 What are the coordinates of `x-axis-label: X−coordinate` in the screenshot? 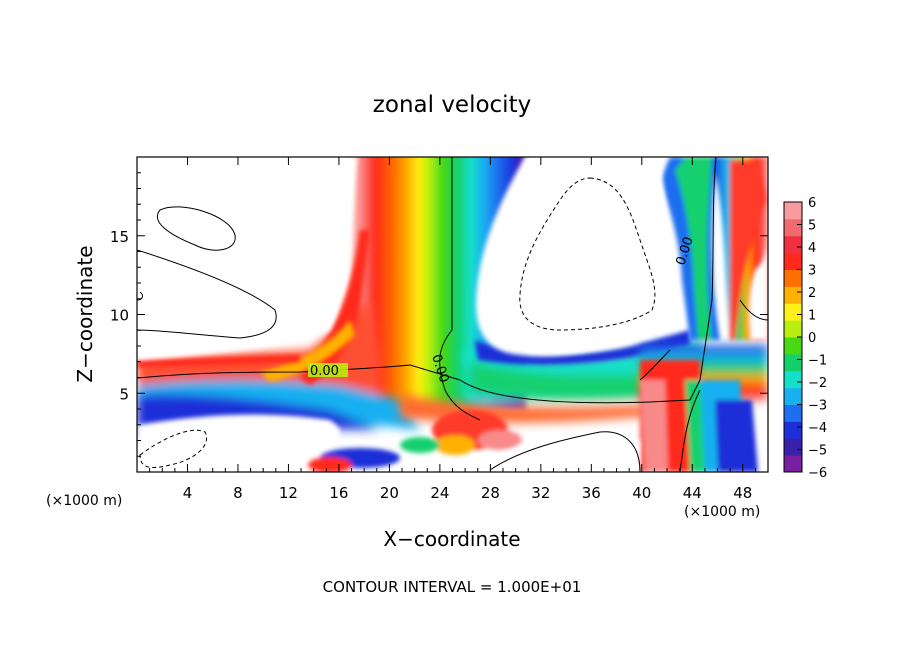 It's located at (451, 539).